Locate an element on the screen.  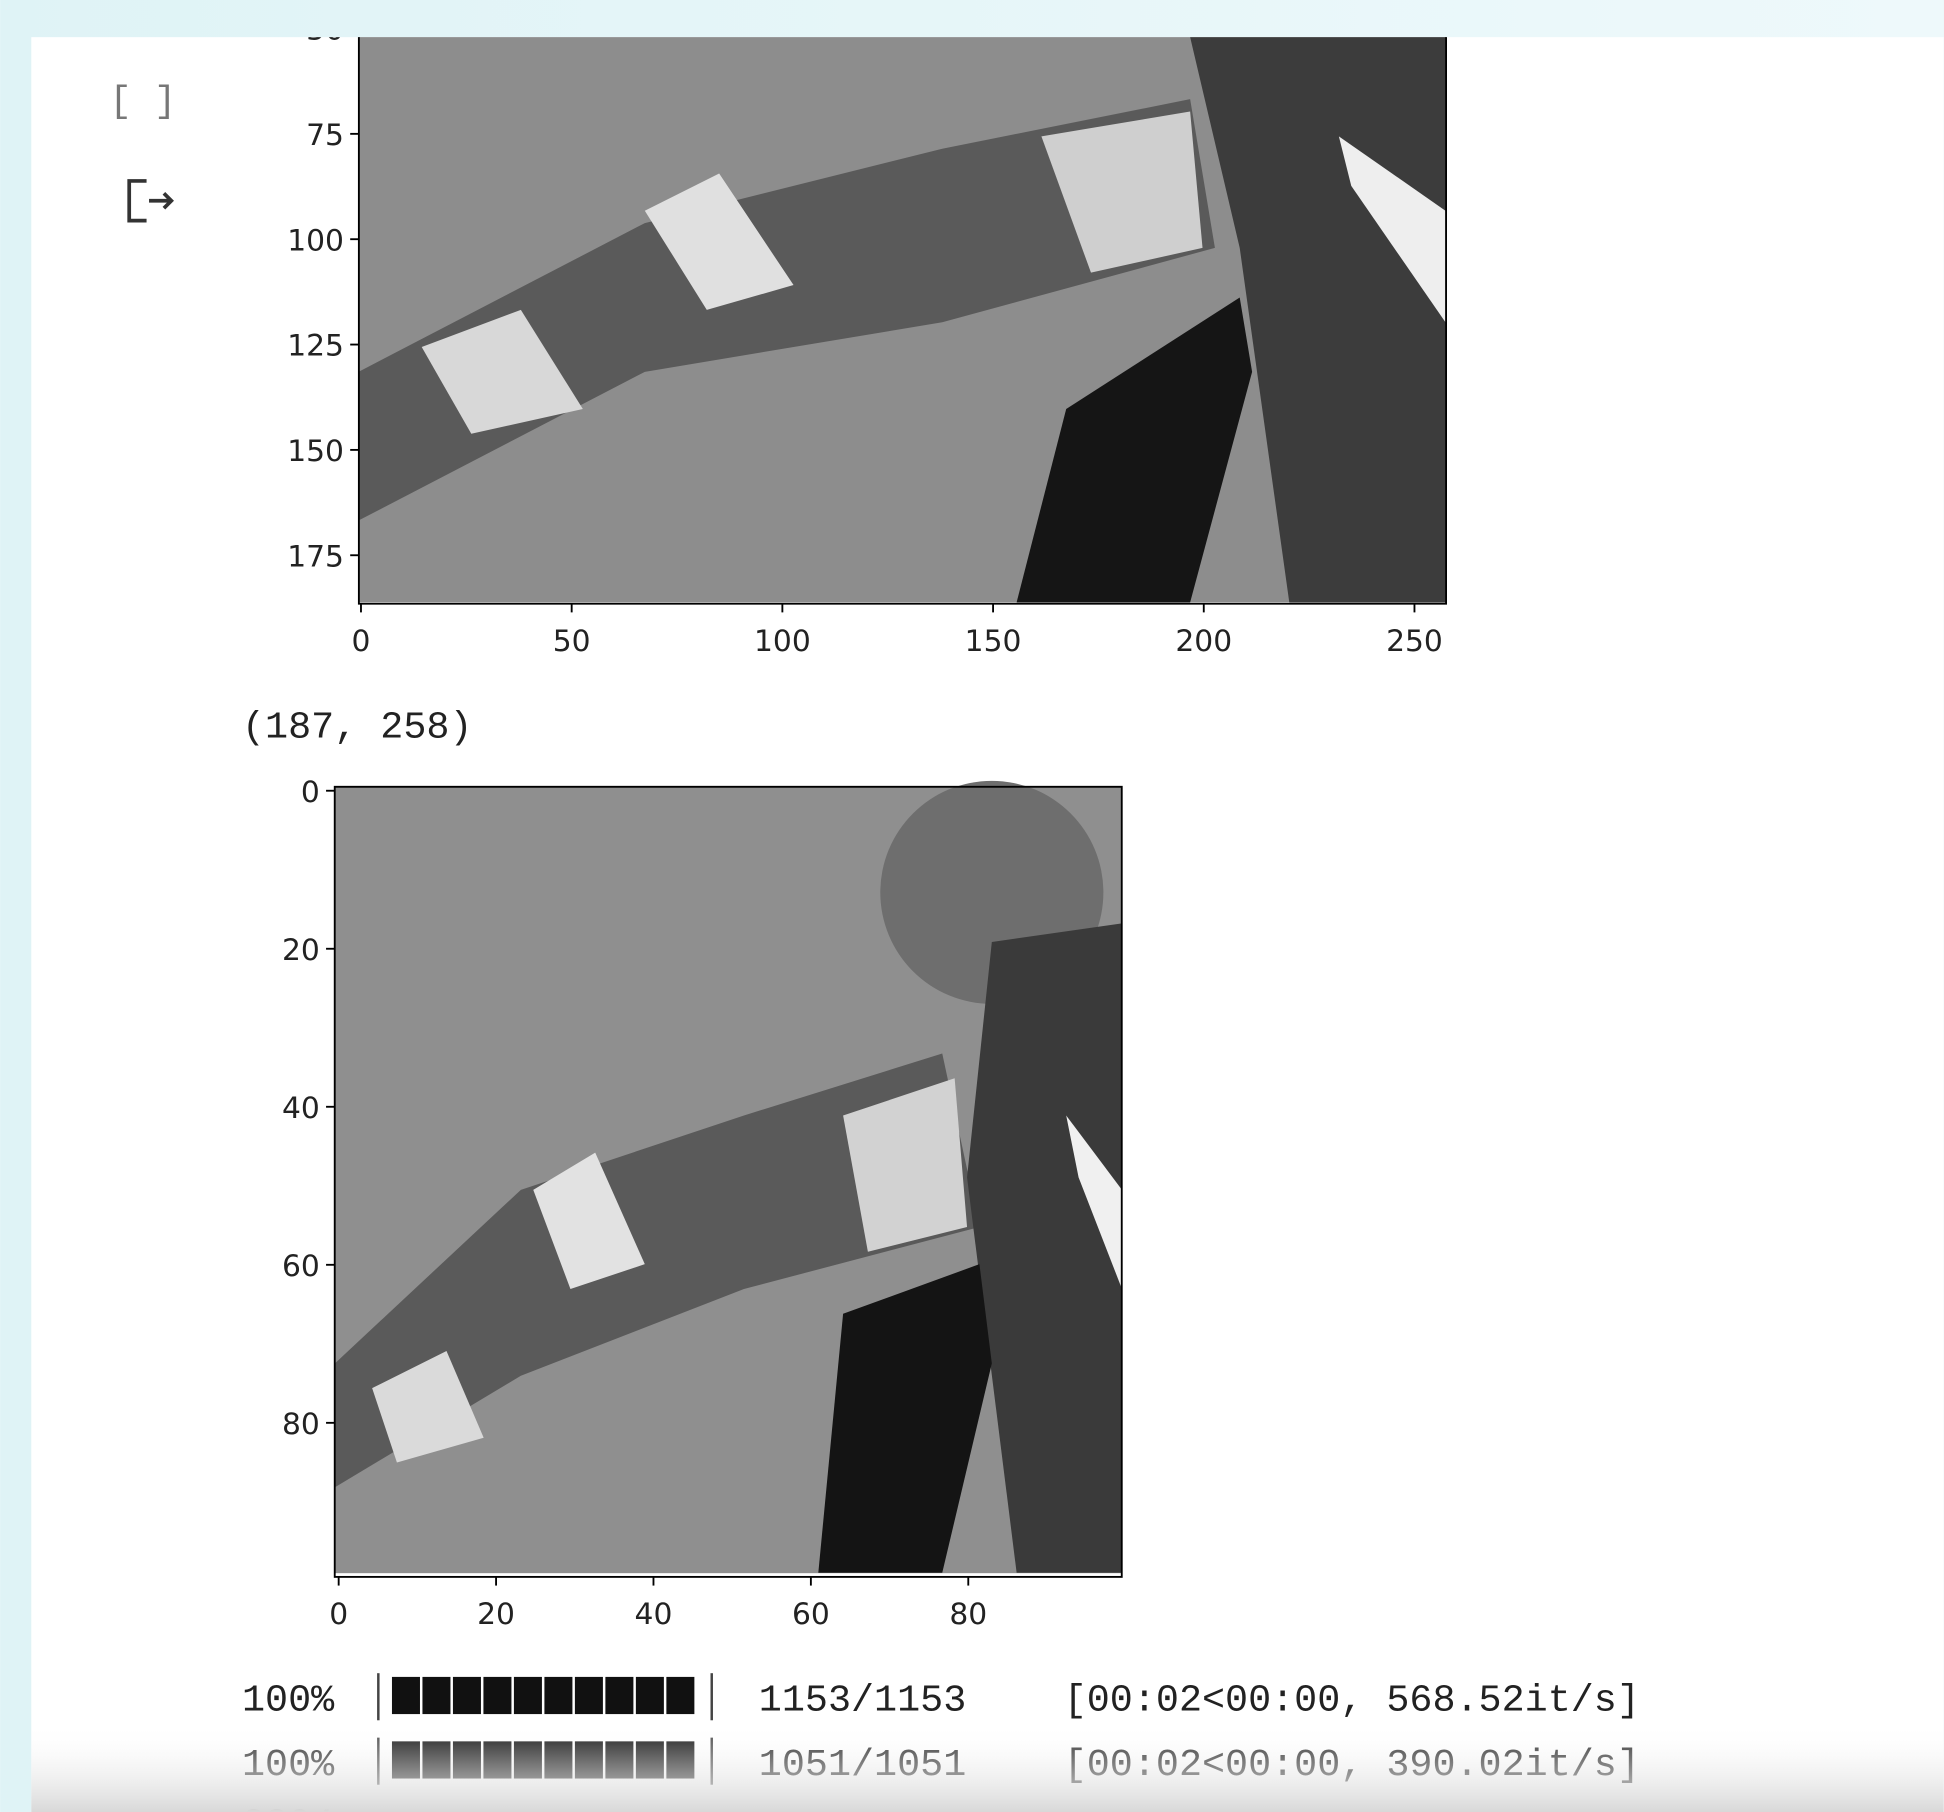
x-tick-label: 50 is located at coordinates (572, 641).